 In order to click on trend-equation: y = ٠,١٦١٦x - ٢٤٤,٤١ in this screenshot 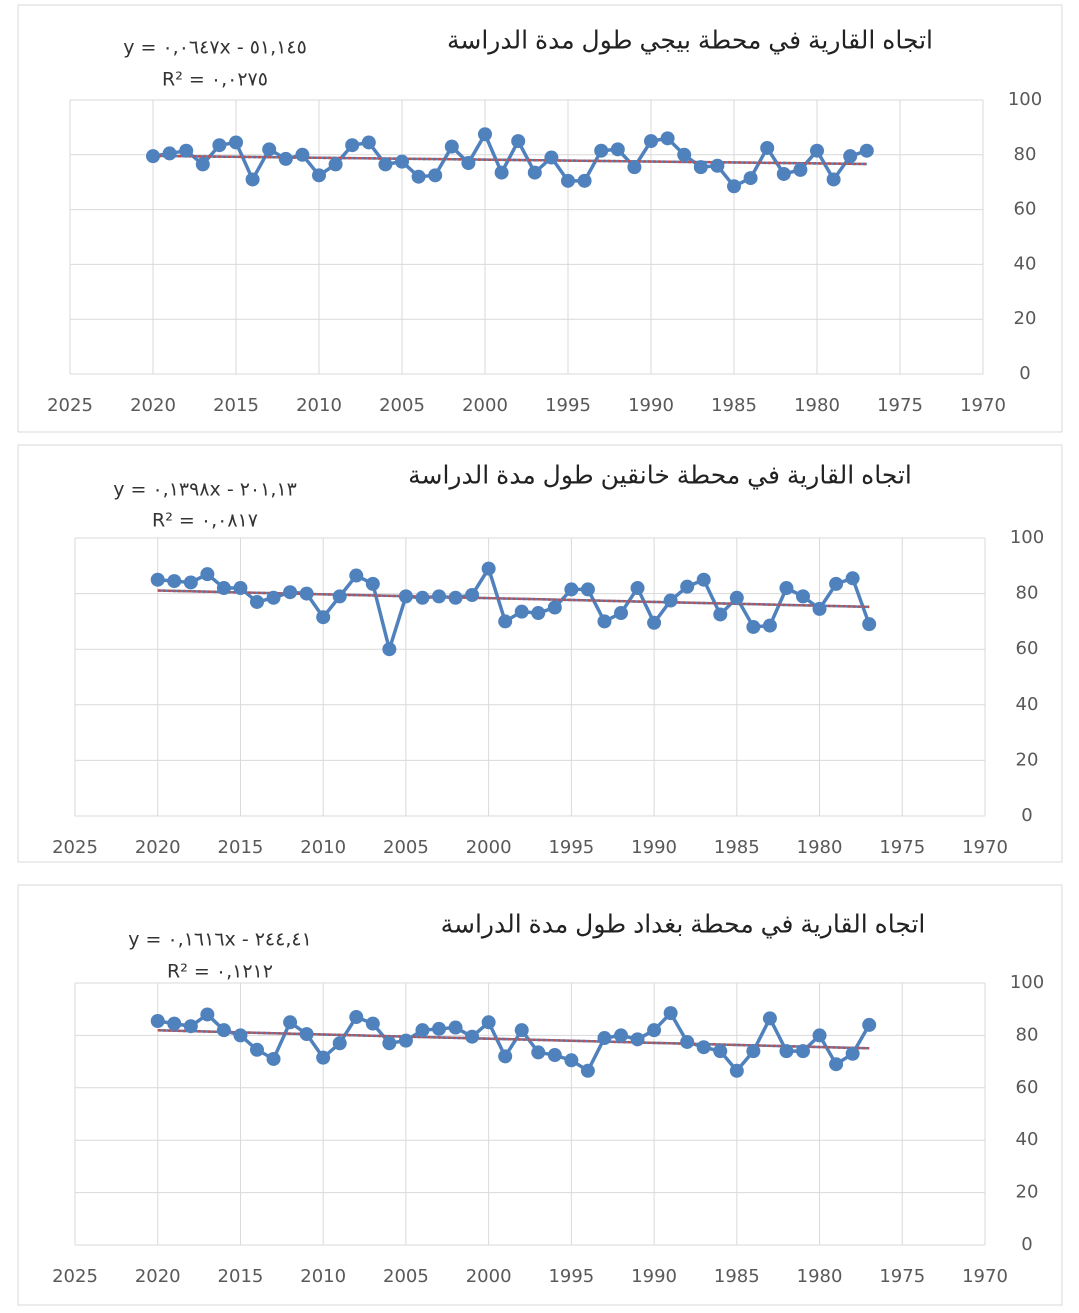, I will do `click(220, 940)`.